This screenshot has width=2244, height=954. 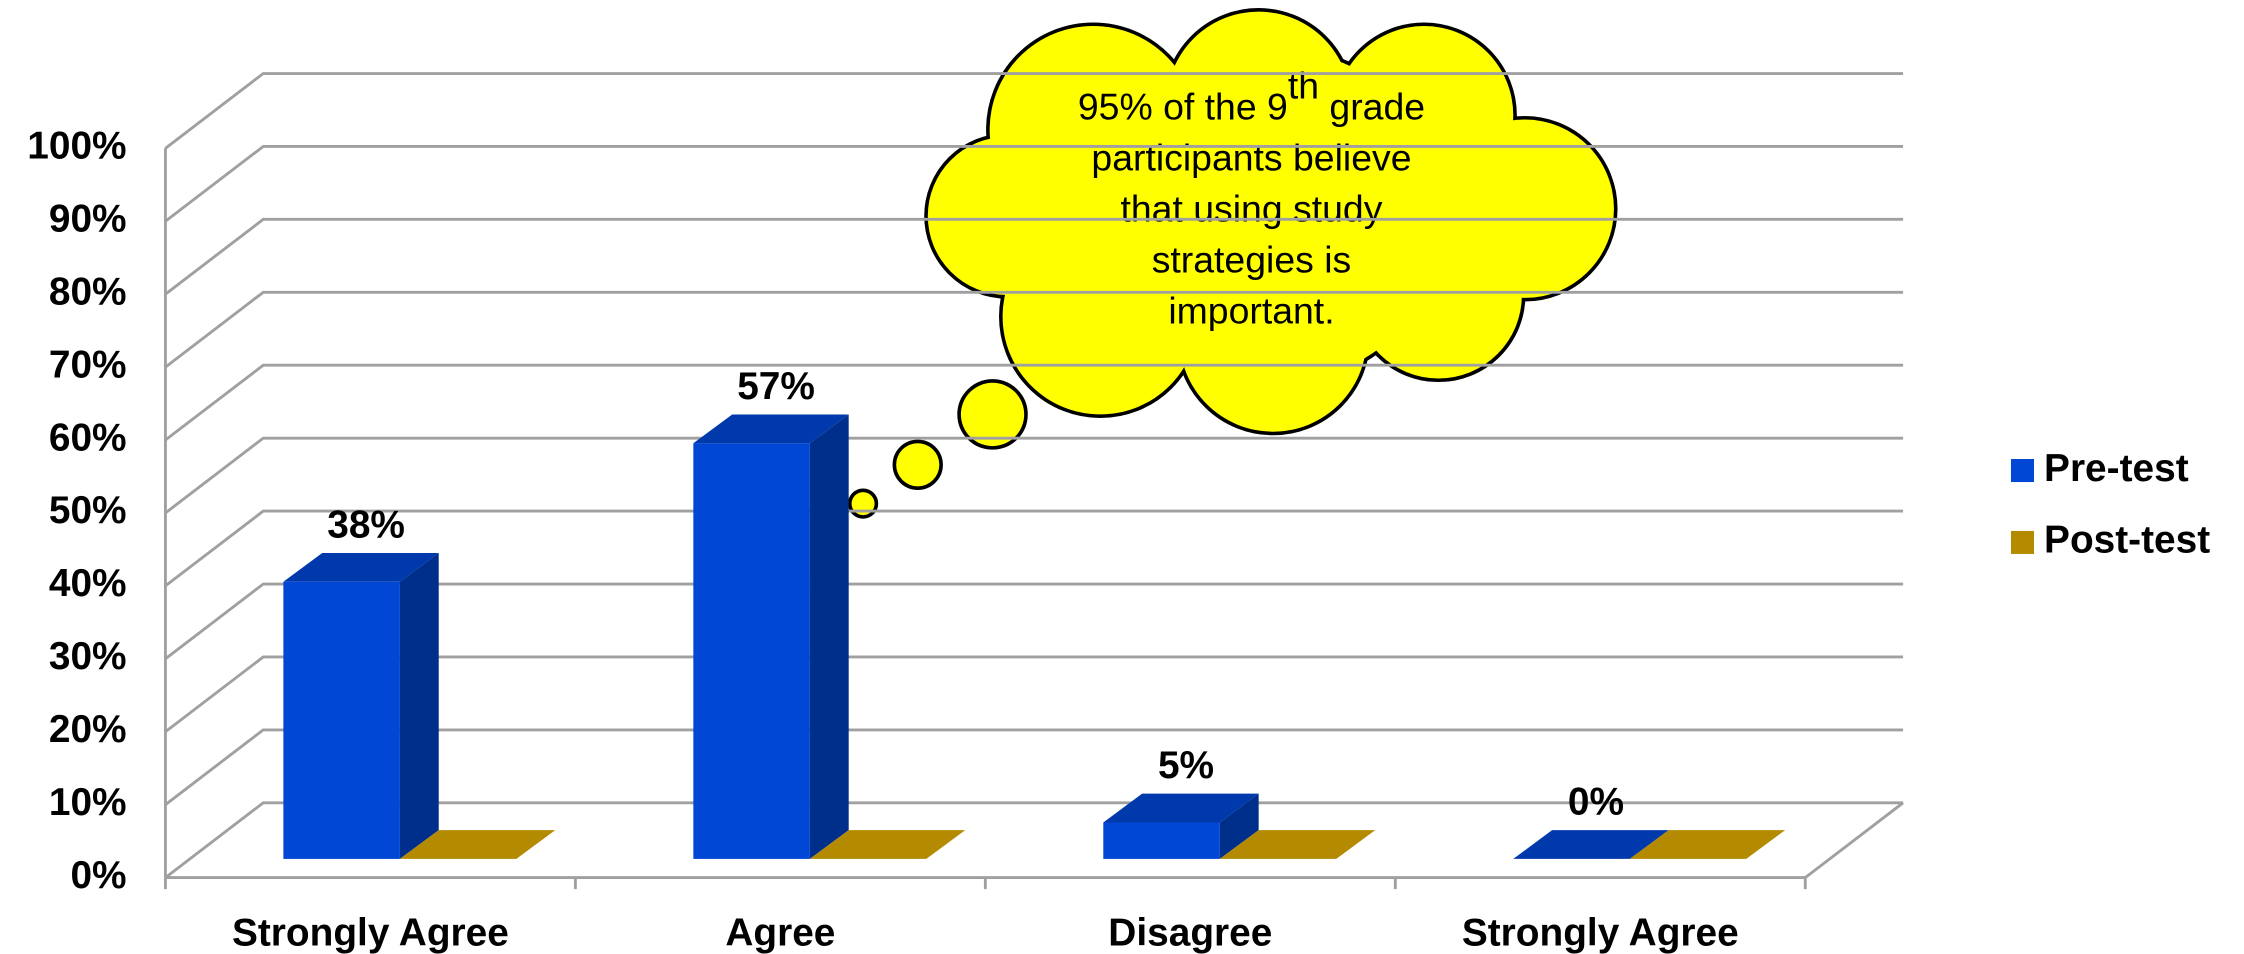 I want to click on data-label: 0%, so click(x=1596, y=801).